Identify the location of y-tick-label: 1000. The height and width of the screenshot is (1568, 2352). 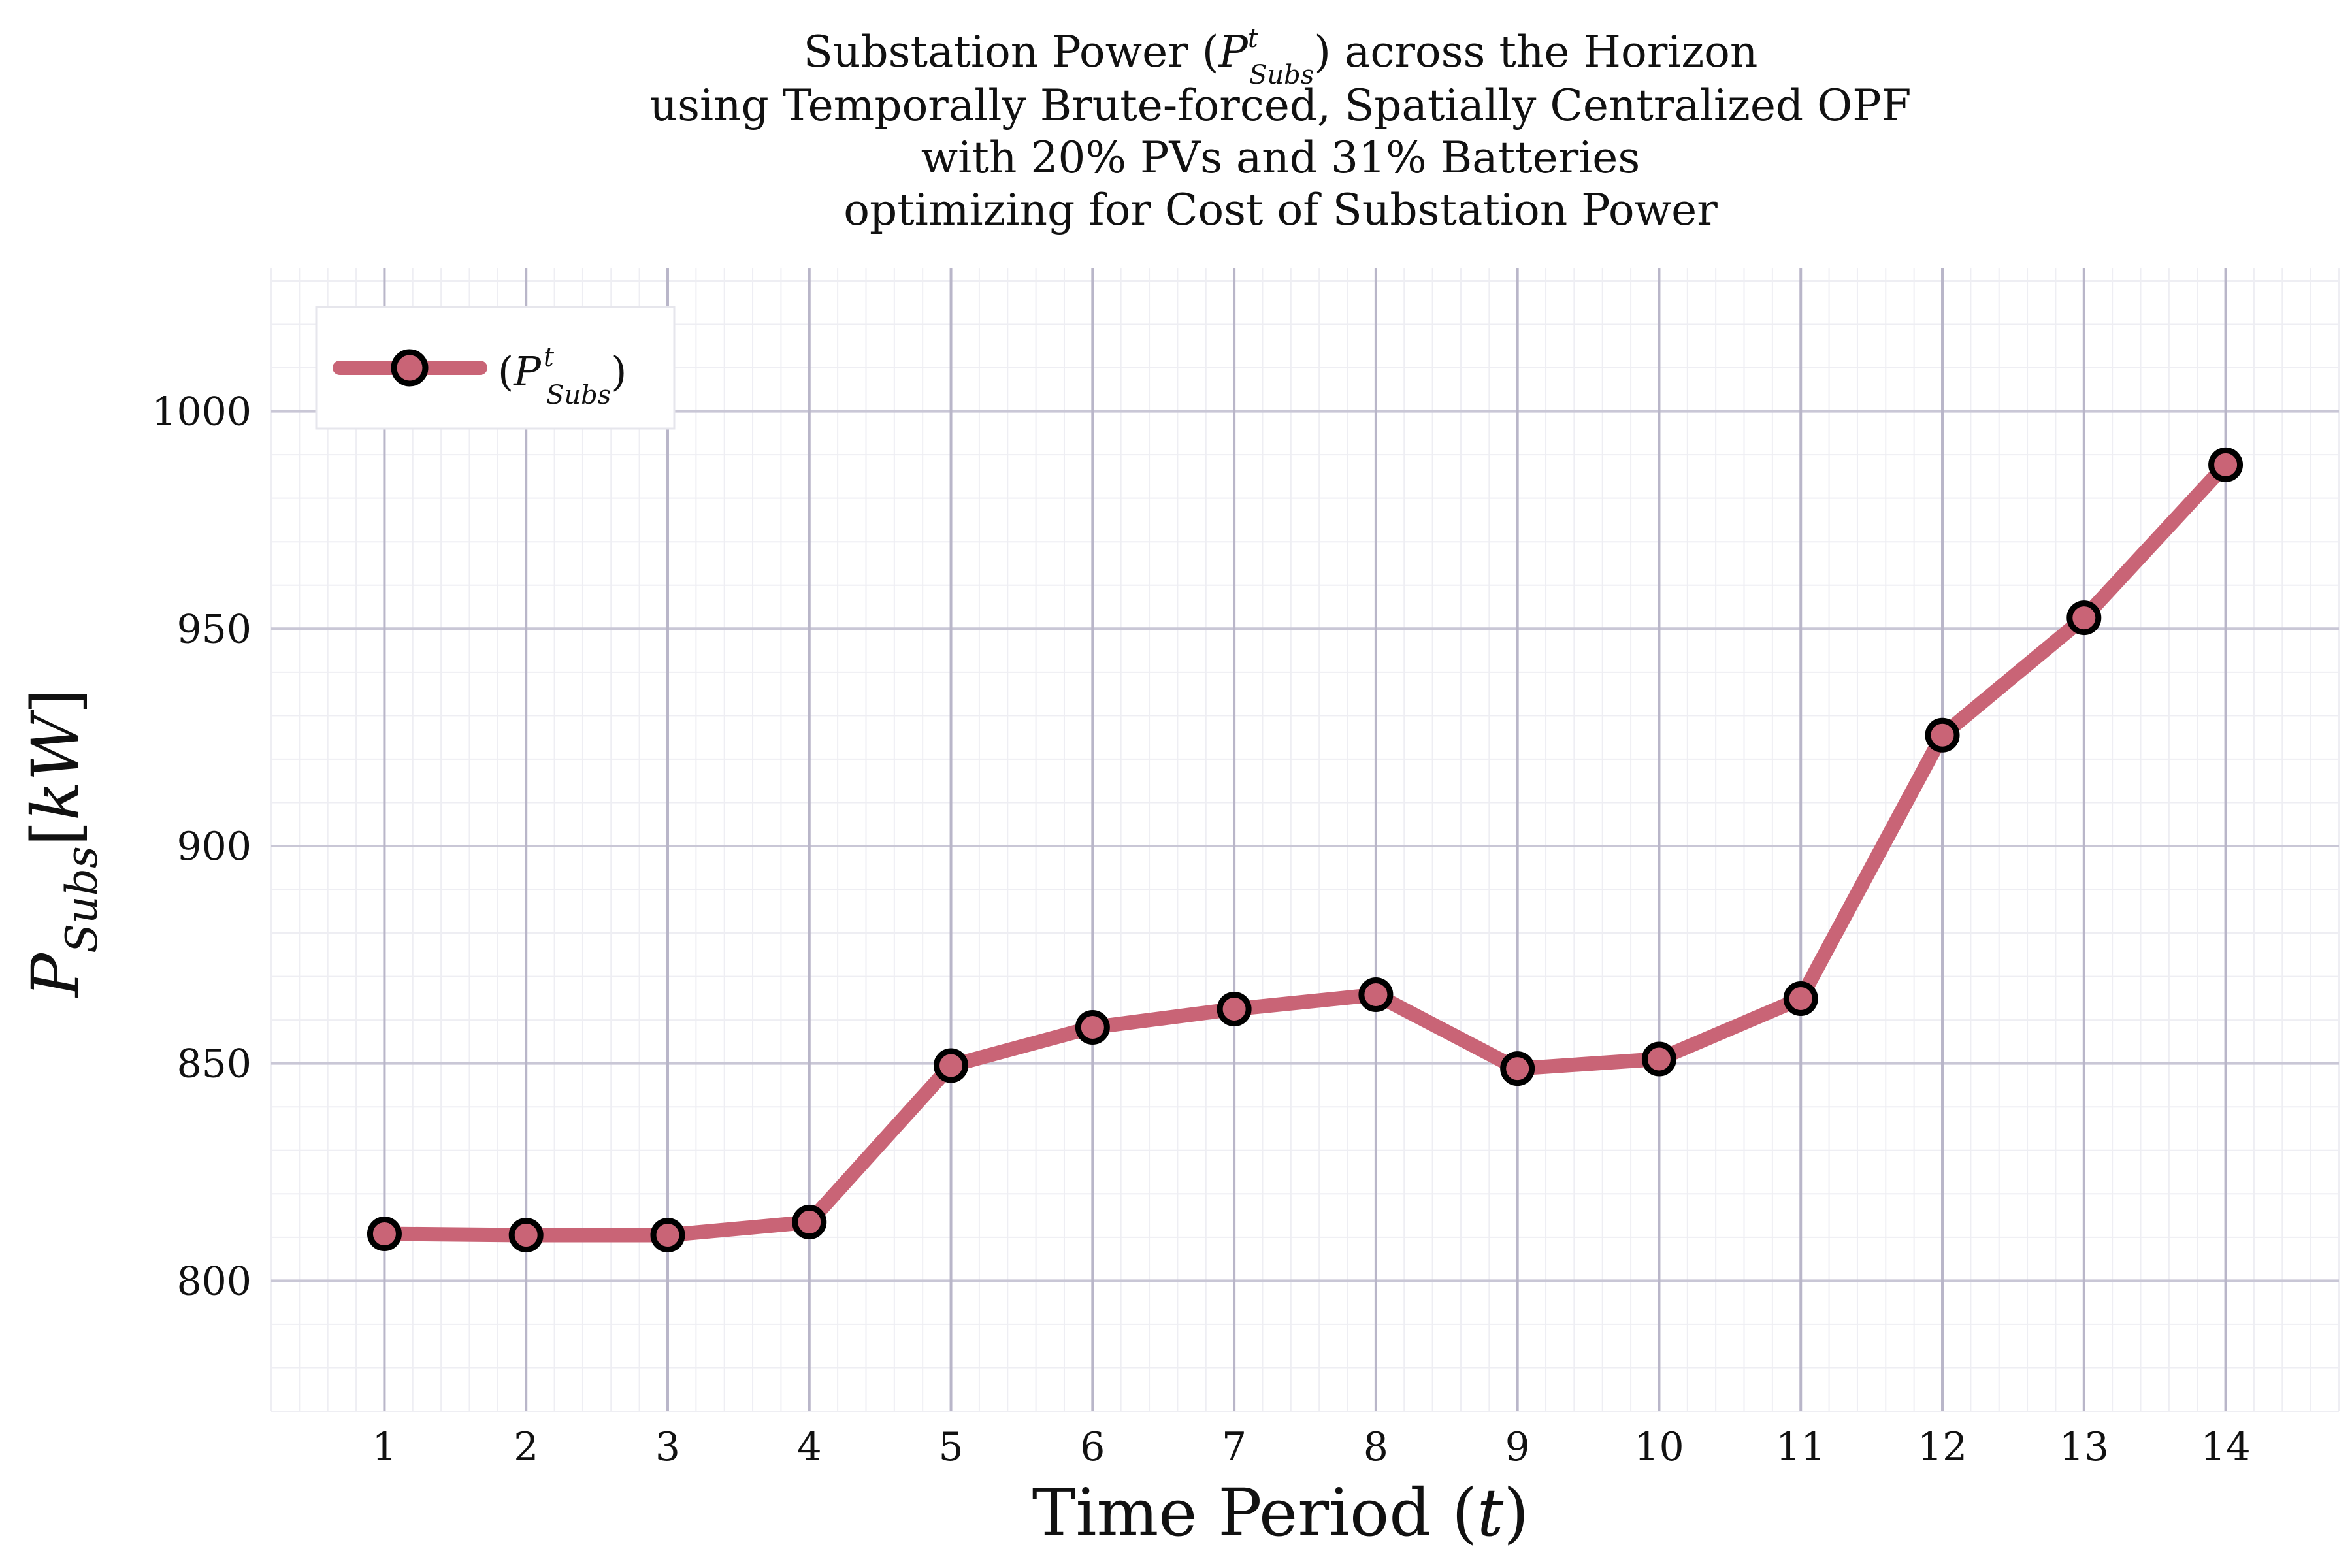
(202, 412).